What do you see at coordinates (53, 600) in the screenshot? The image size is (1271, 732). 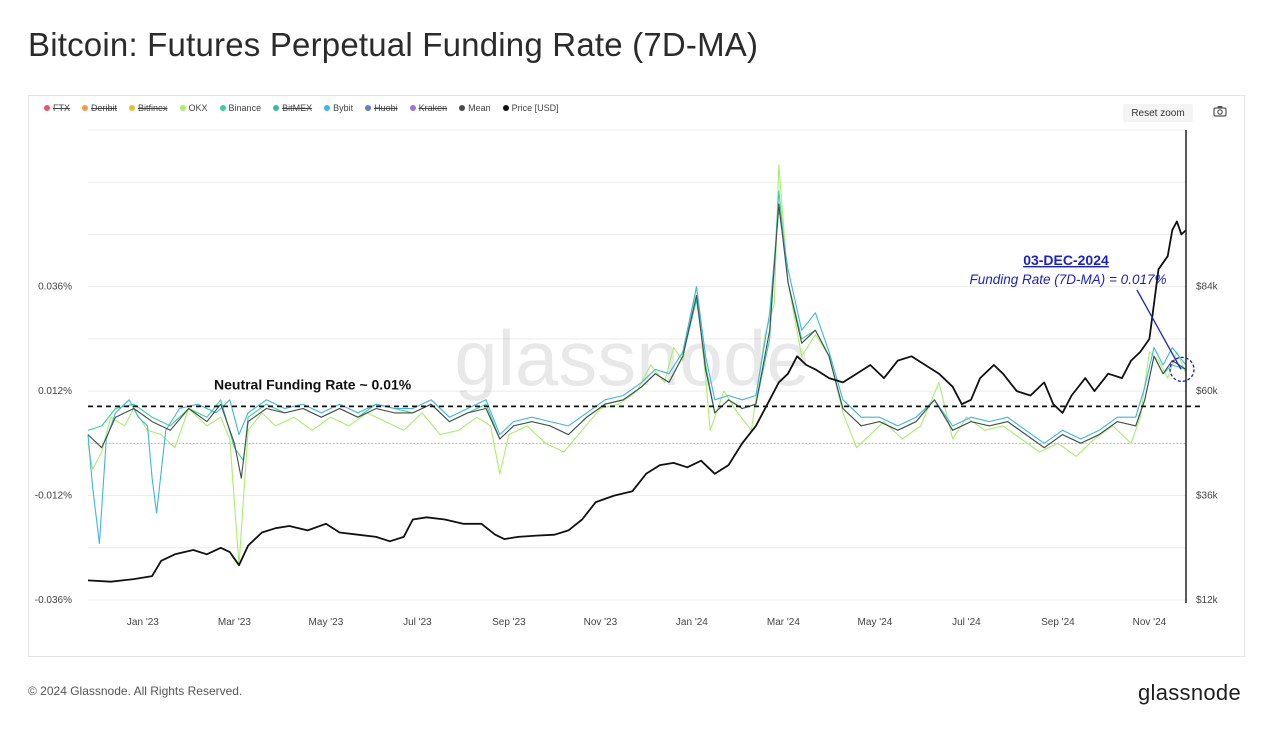 I see `y-left-tick-label: -0.036%` at bounding box center [53, 600].